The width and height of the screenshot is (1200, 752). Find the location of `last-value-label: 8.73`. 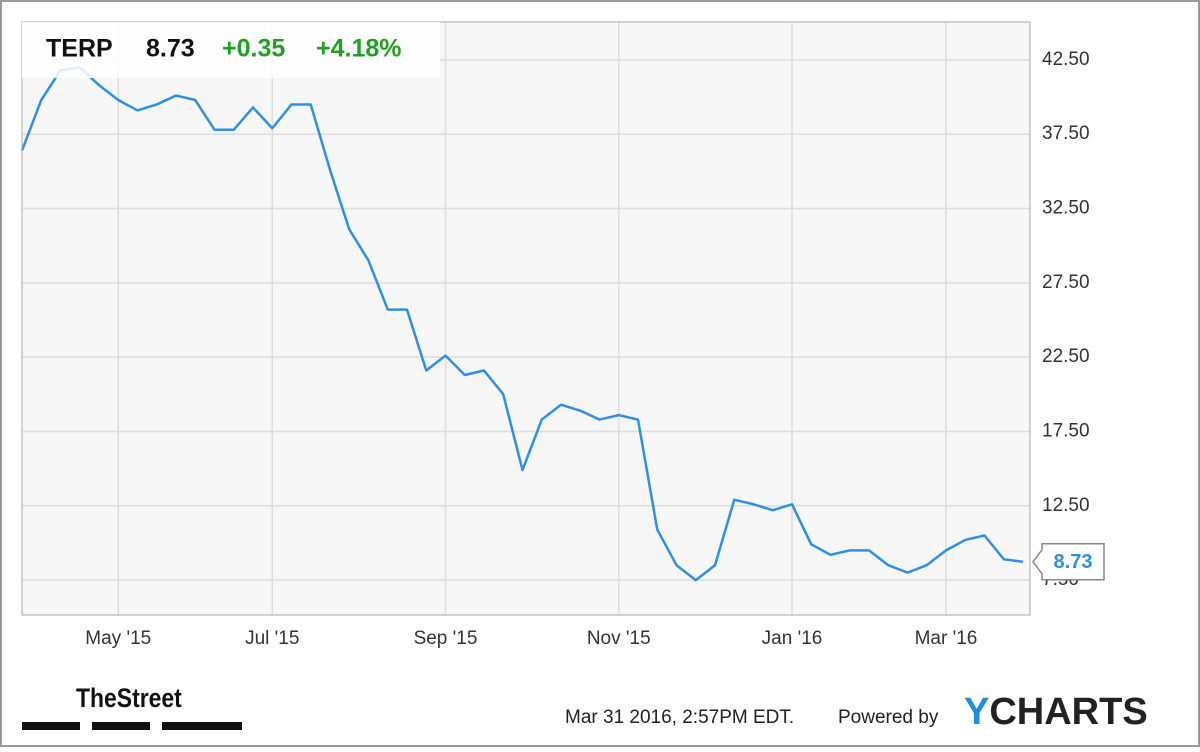

last-value-label: 8.73 is located at coordinates (1073, 562).